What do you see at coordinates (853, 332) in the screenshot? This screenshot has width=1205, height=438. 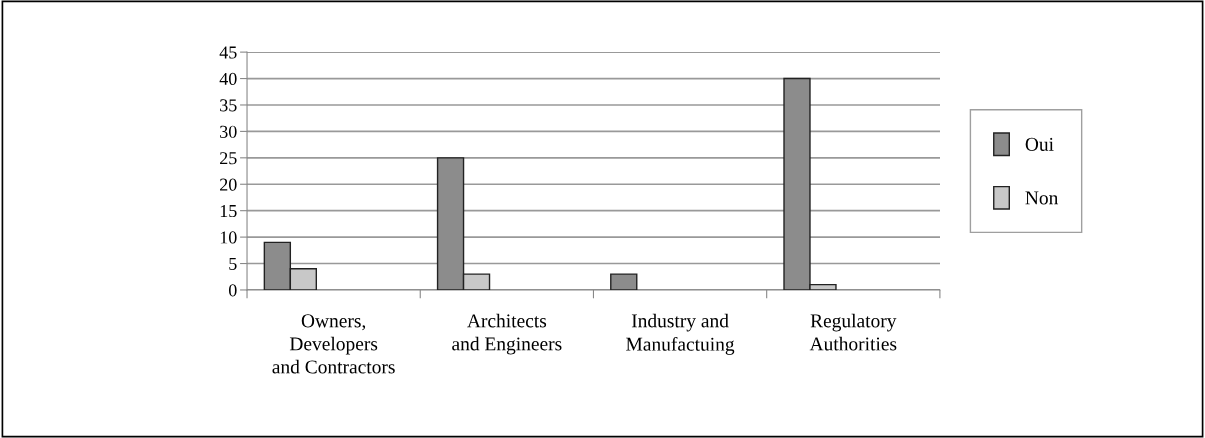 I see `x-tick-label: Regulatory Authorities` at bounding box center [853, 332].